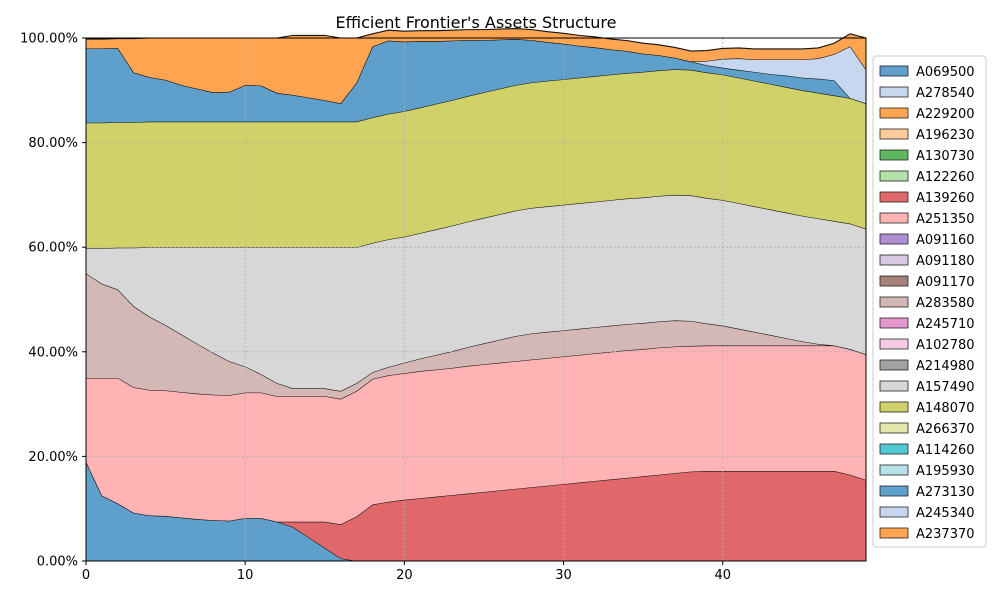 The image size is (1000, 600). I want to click on legend-label-A266370: A266370, so click(945, 429).